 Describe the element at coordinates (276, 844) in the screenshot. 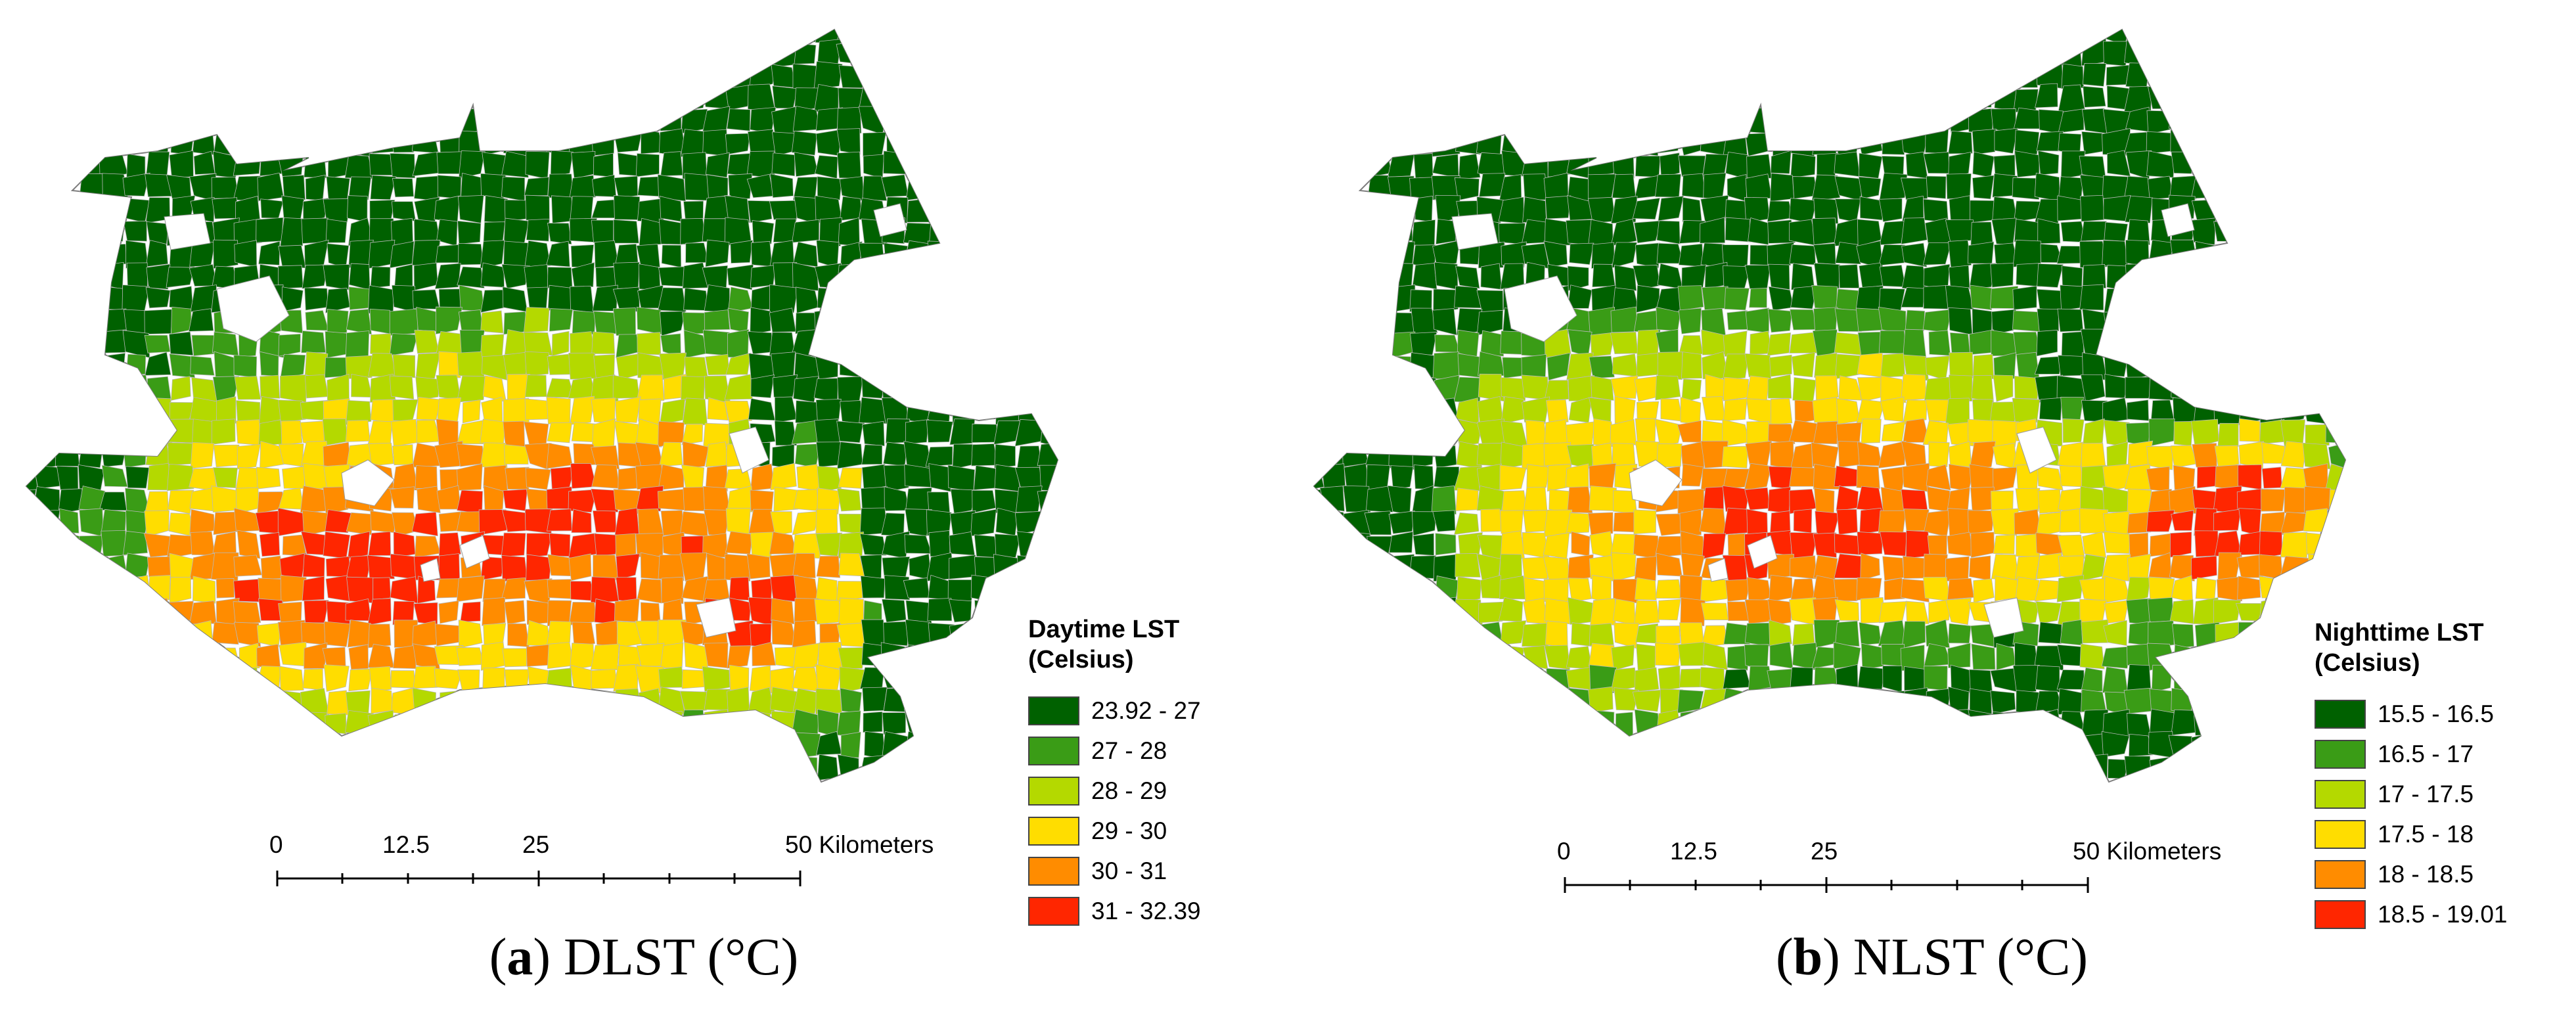

I see `scale-label-0: 0` at that location.